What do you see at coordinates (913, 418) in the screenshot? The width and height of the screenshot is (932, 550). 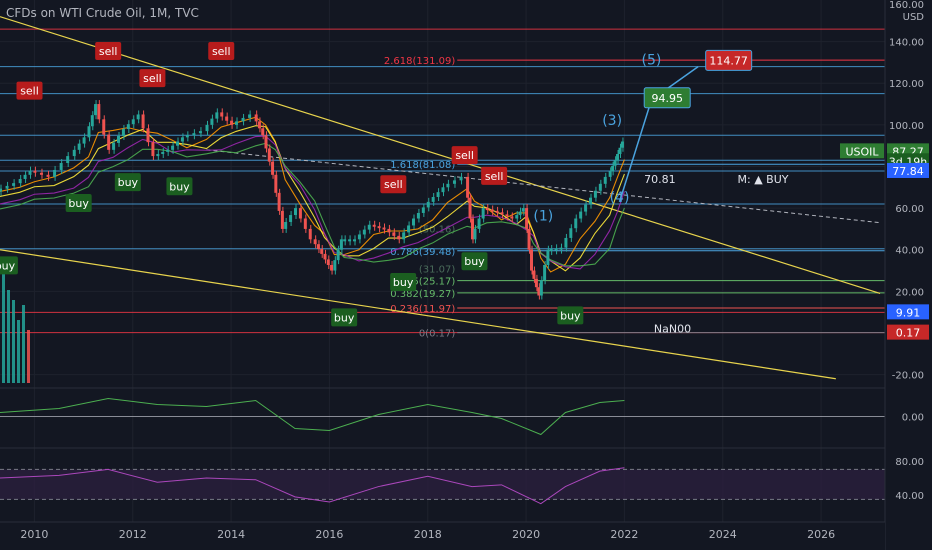 I see `oscillator1-tick: 0.00` at bounding box center [913, 418].